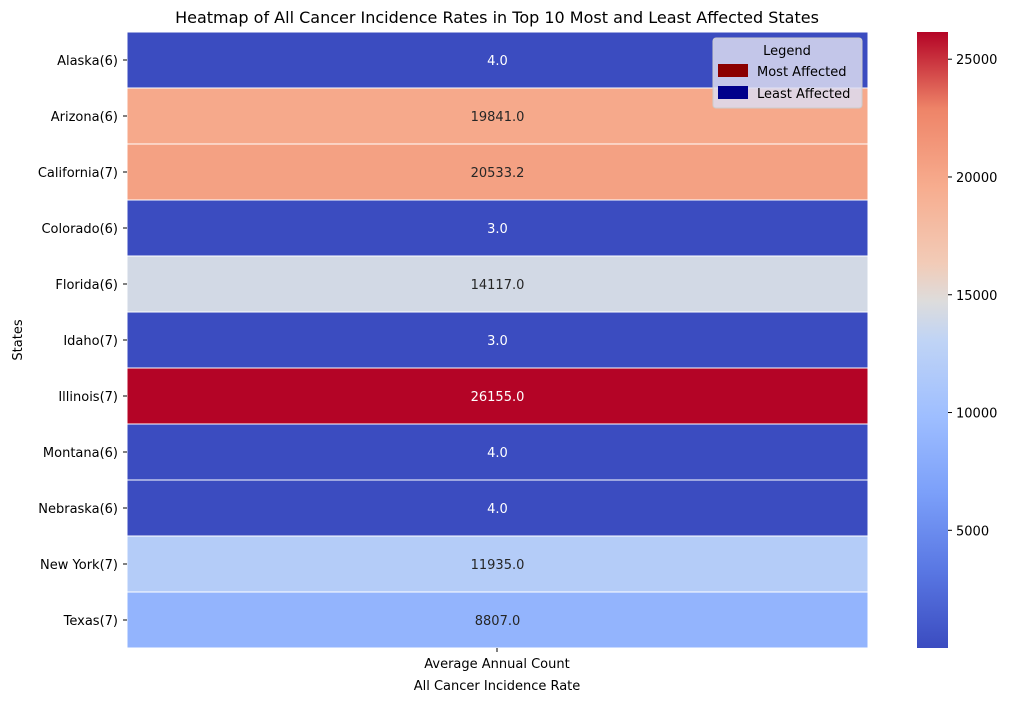 The height and width of the screenshot is (701, 1010). I want to click on cell-value-label: 20533.2, so click(498, 173).